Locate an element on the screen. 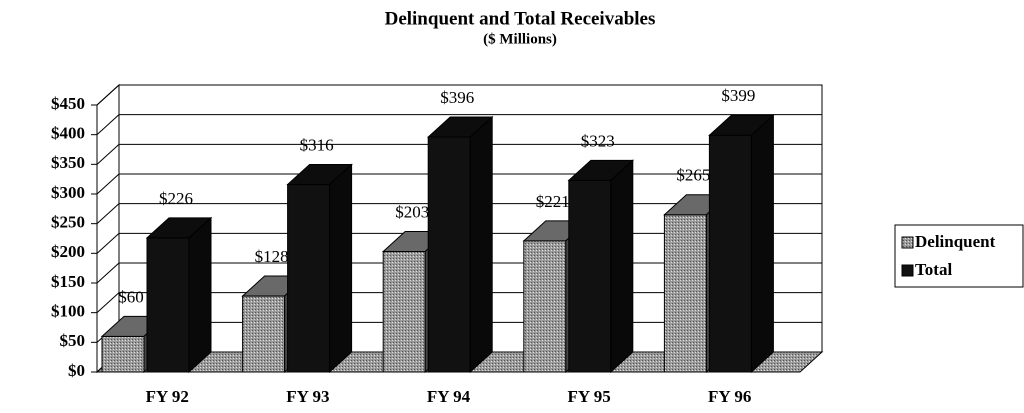  y-tick-label: $100 is located at coordinates (68, 311).